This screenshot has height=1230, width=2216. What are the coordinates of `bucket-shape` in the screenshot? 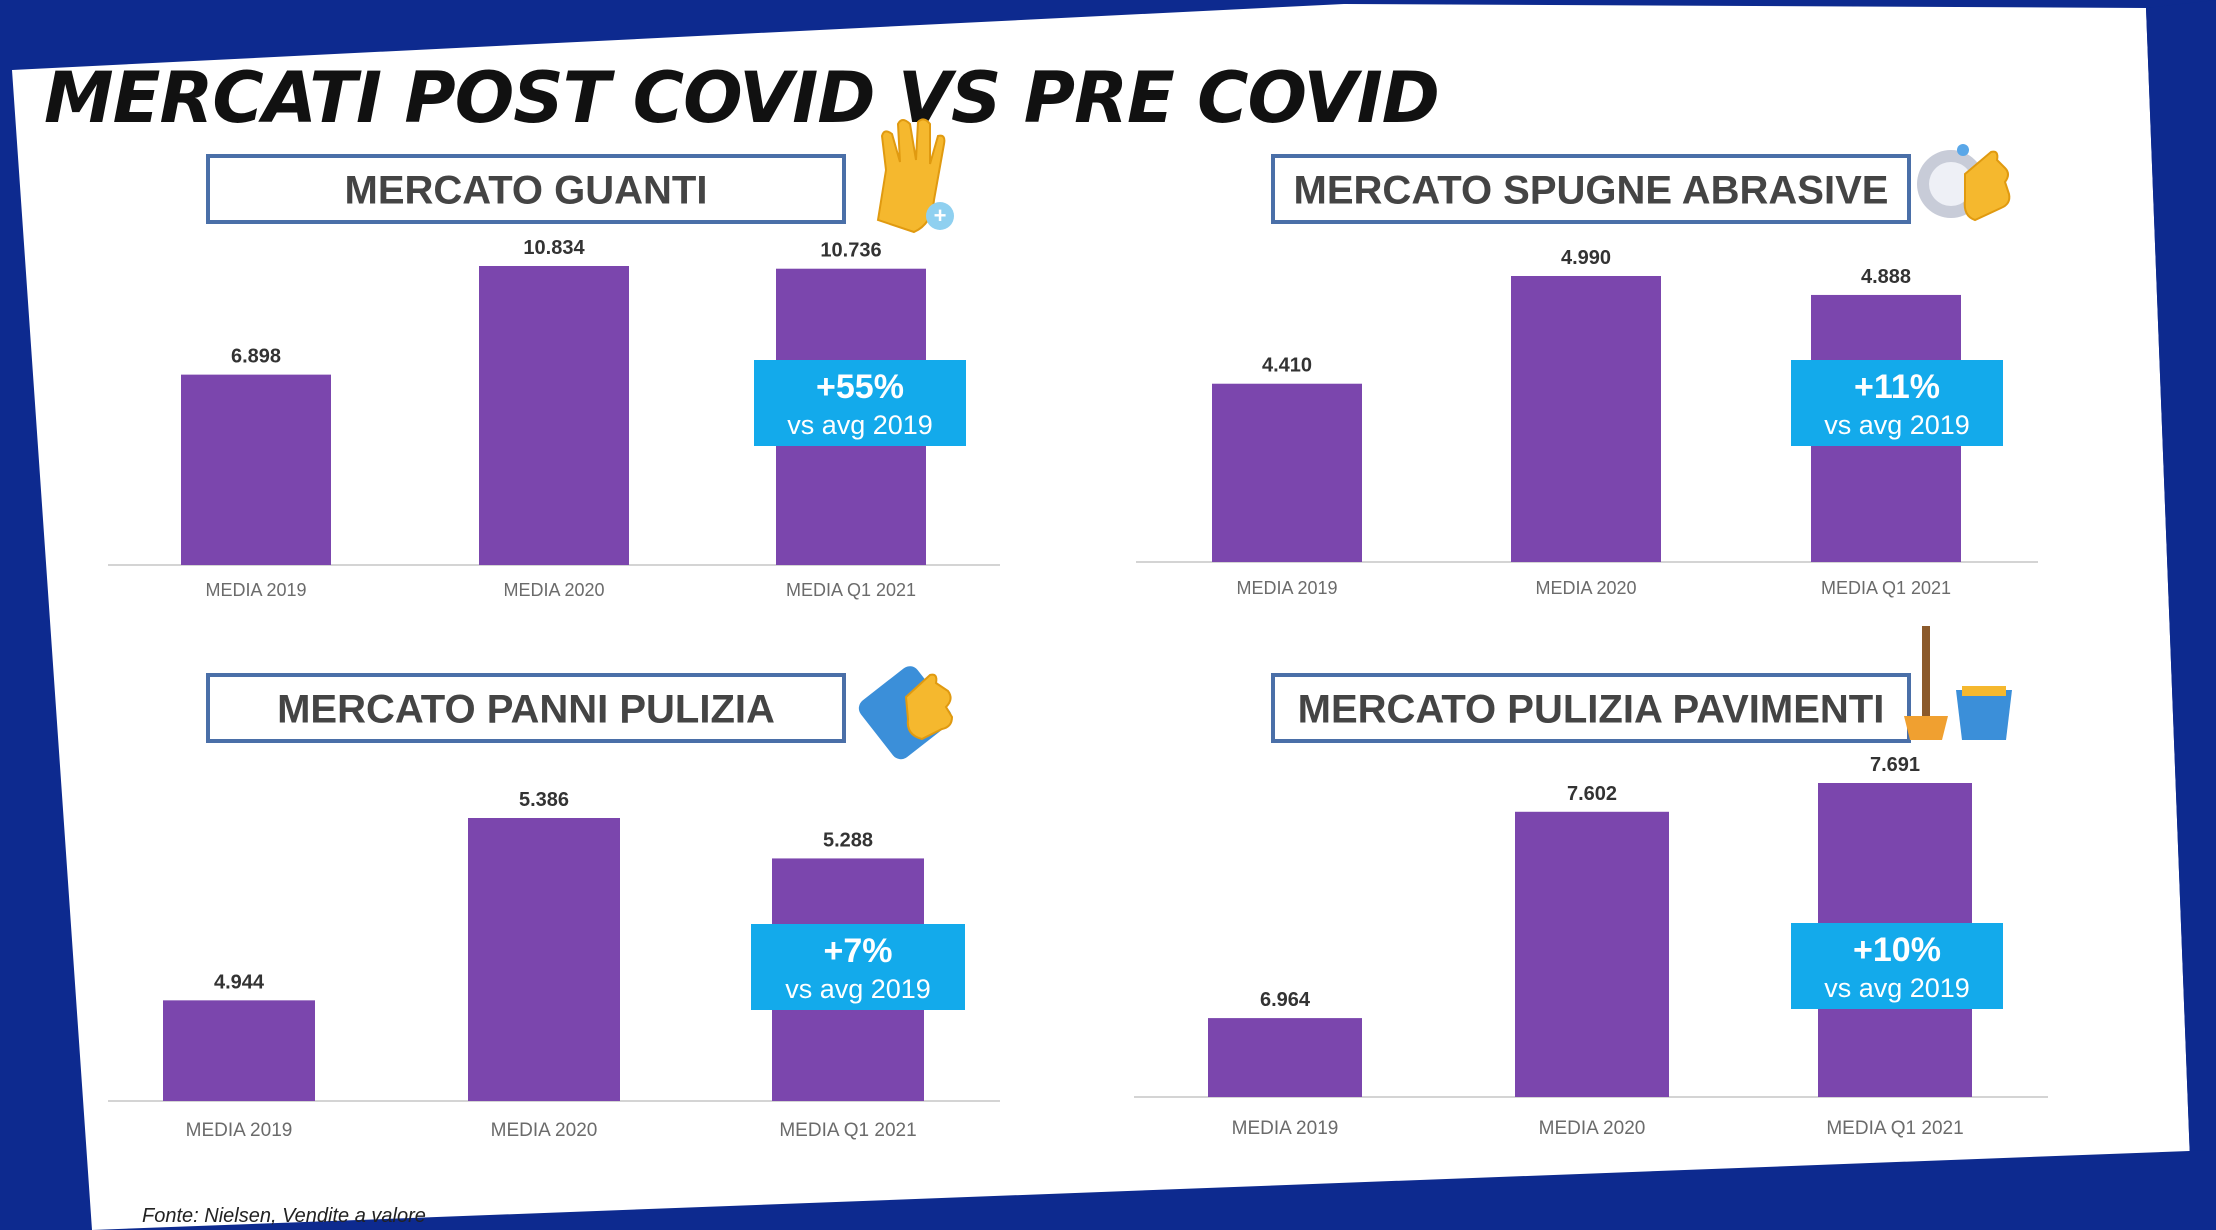 It's located at (1984, 715).